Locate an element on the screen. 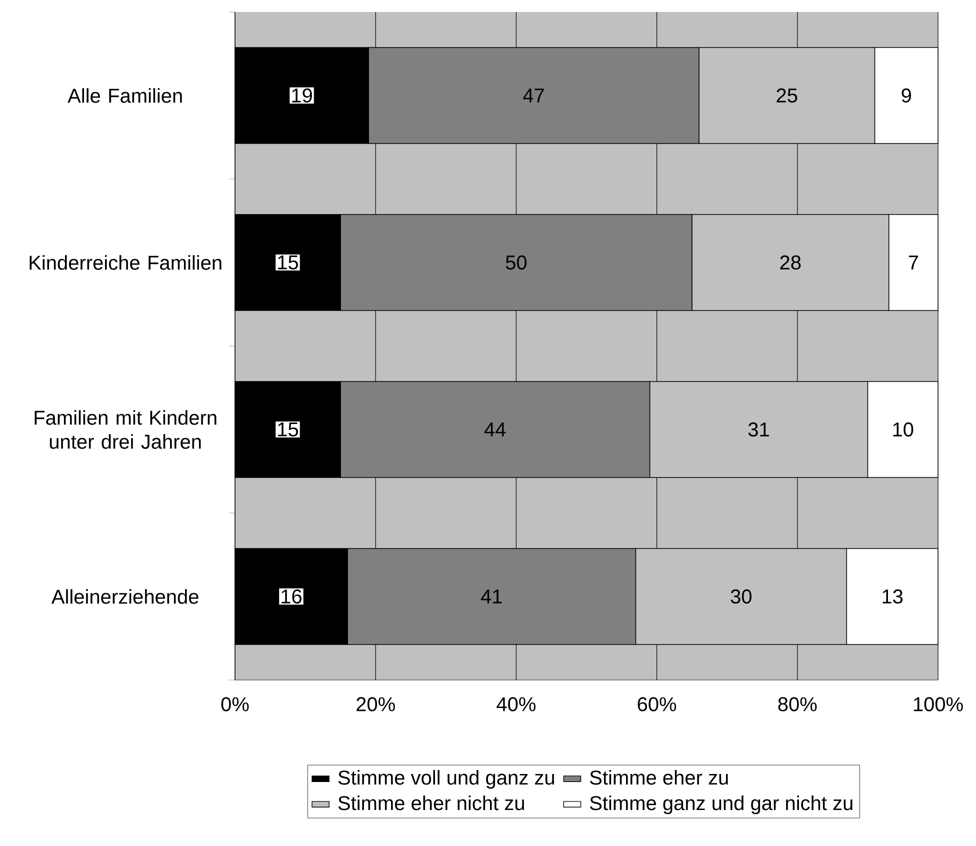 Image resolution: width=976 pixels, height=846 pixels. y-tick-label: Alleinerziehende is located at coordinates (124, 596).